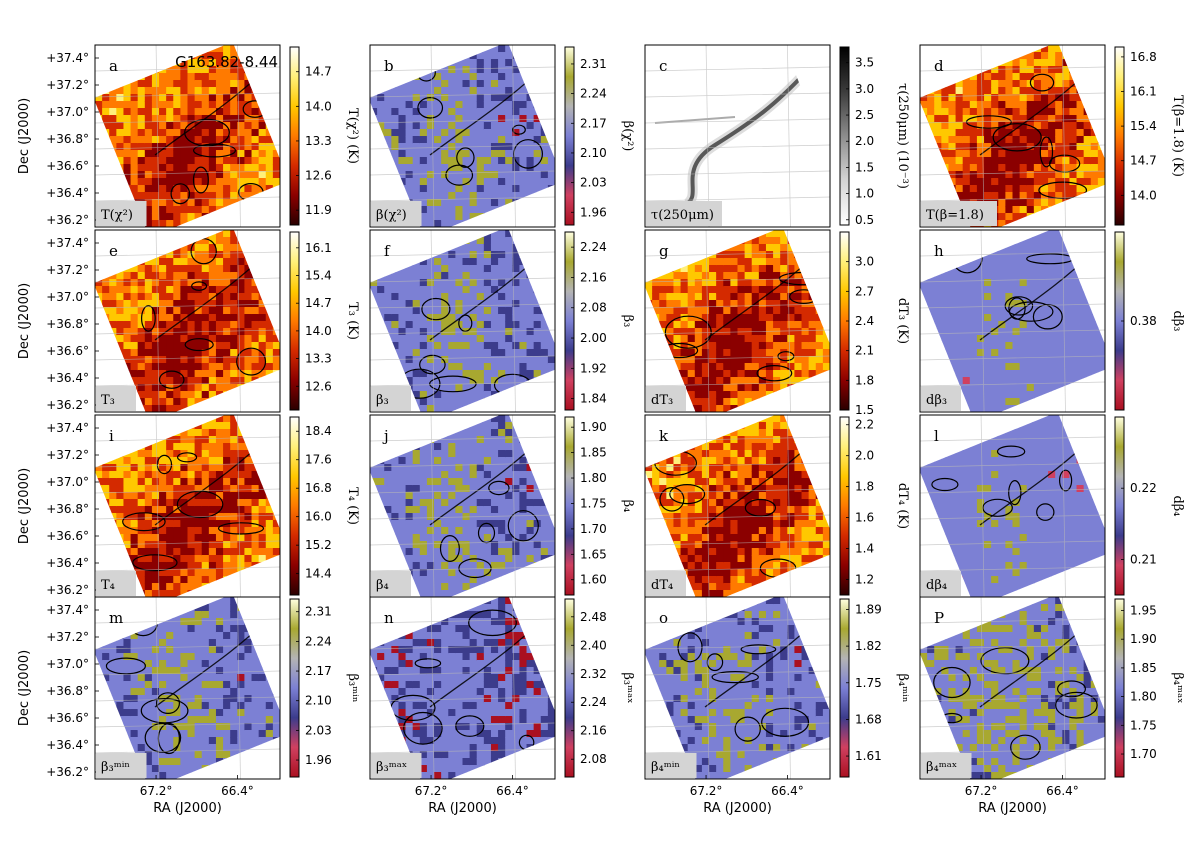 The image size is (1200, 842). I want to click on corner-label: dT₃, so click(662, 400).